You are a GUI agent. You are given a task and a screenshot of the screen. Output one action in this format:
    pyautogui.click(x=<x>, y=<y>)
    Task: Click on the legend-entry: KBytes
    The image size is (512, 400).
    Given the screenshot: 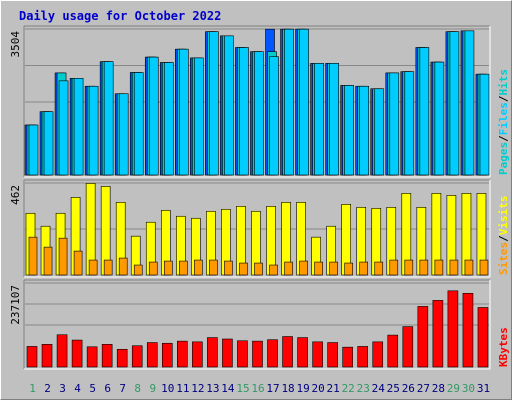 What is the action you would take?
    pyautogui.click(x=503, y=347)
    